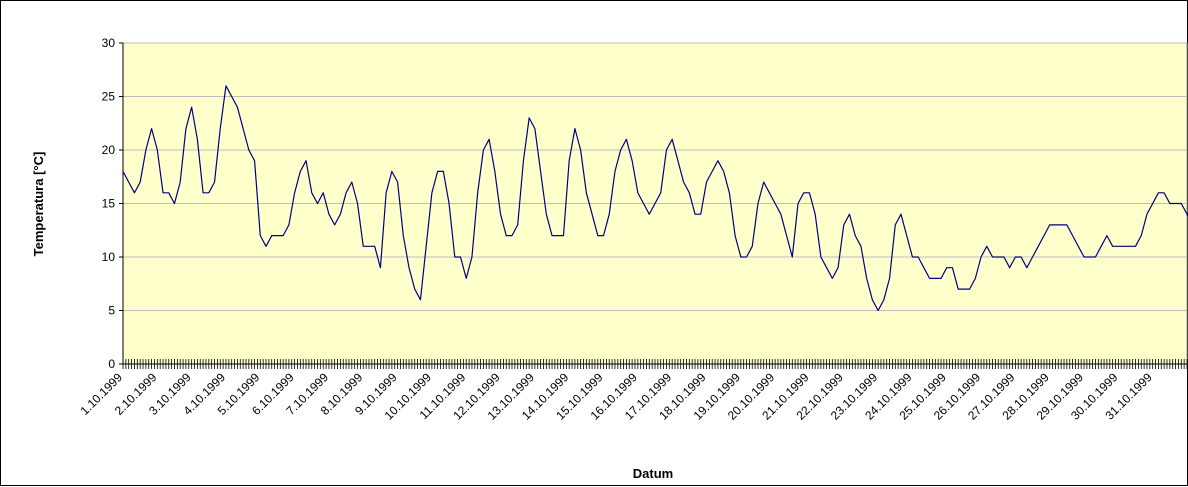  I want to click on x-tick-marks, so click(655, 364).